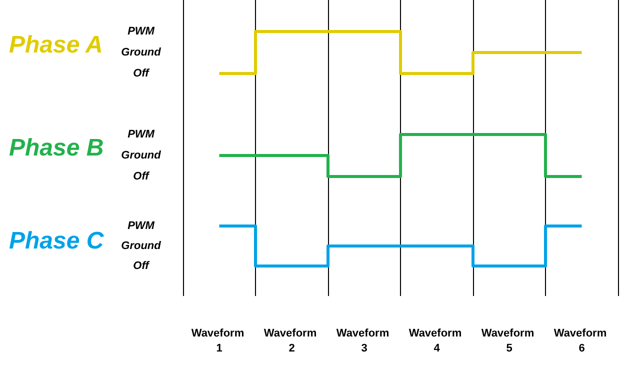 This screenshot has height=365, width=639. What do you see at coordinates (509, 341) in the screenshot?
I see `x-tick-label: Waveform 5` at bounding box center [509, 341].